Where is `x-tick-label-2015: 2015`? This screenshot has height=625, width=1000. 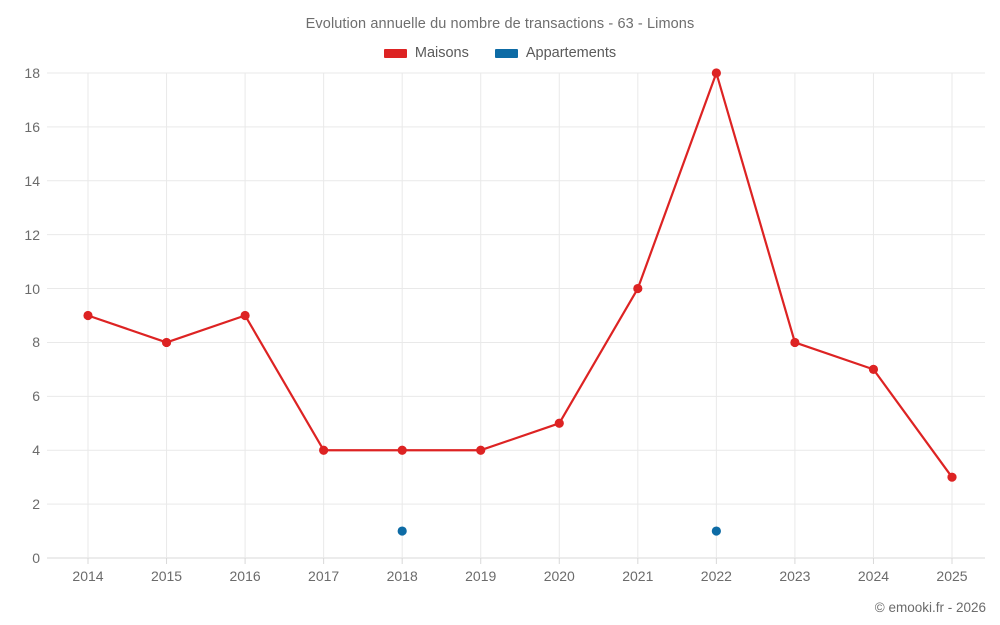
x-tick-label-2015: 2015 is located at coordinates (166, 576).